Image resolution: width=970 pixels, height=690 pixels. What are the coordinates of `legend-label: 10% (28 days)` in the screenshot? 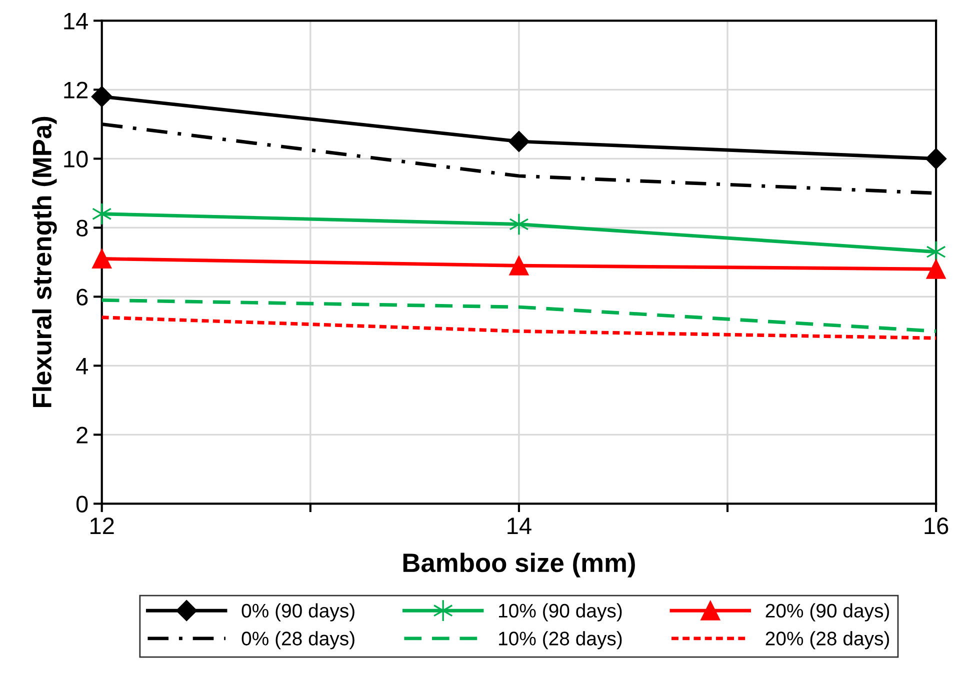 It's located at (560, 640).